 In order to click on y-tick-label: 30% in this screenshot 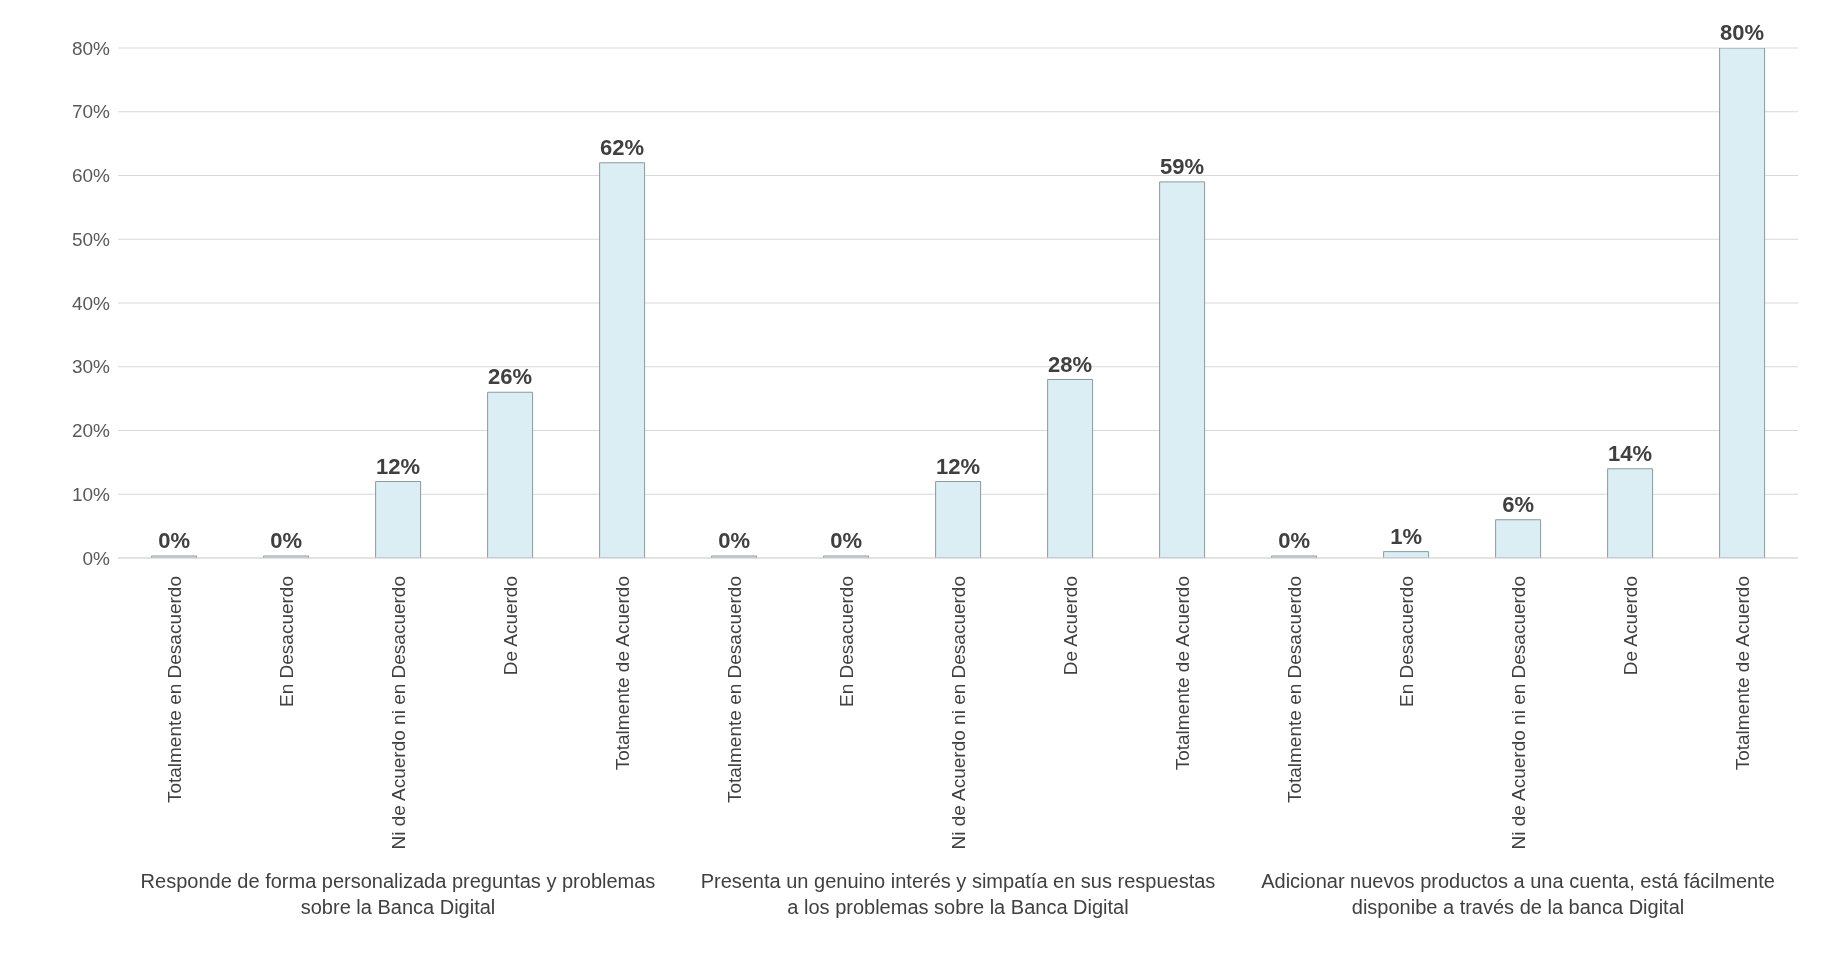, I will do `click(91, 367)`.